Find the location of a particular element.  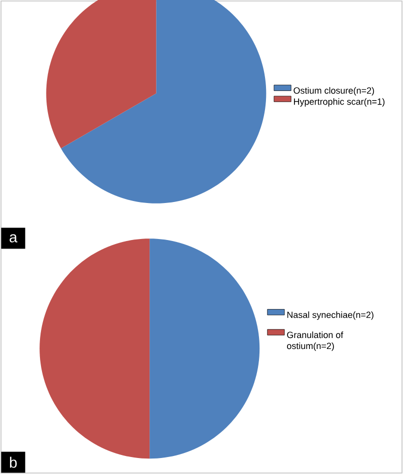

text: a is located at coordinates (14, 238).